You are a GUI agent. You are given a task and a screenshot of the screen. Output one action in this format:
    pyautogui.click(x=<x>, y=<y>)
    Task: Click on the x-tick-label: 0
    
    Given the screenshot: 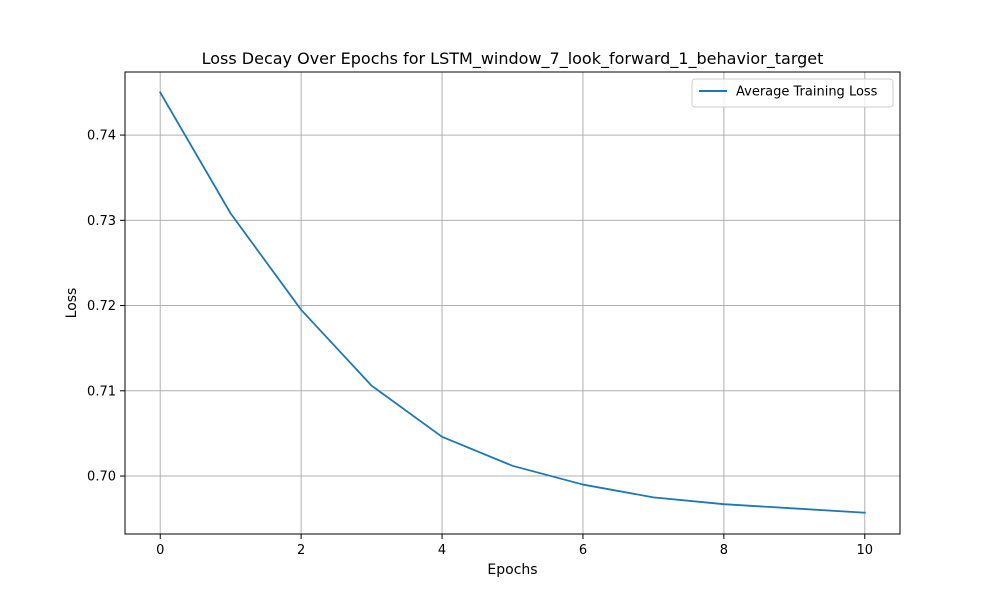 What is the action you would take?
    pyautogui.click(x=160, y=550)
    